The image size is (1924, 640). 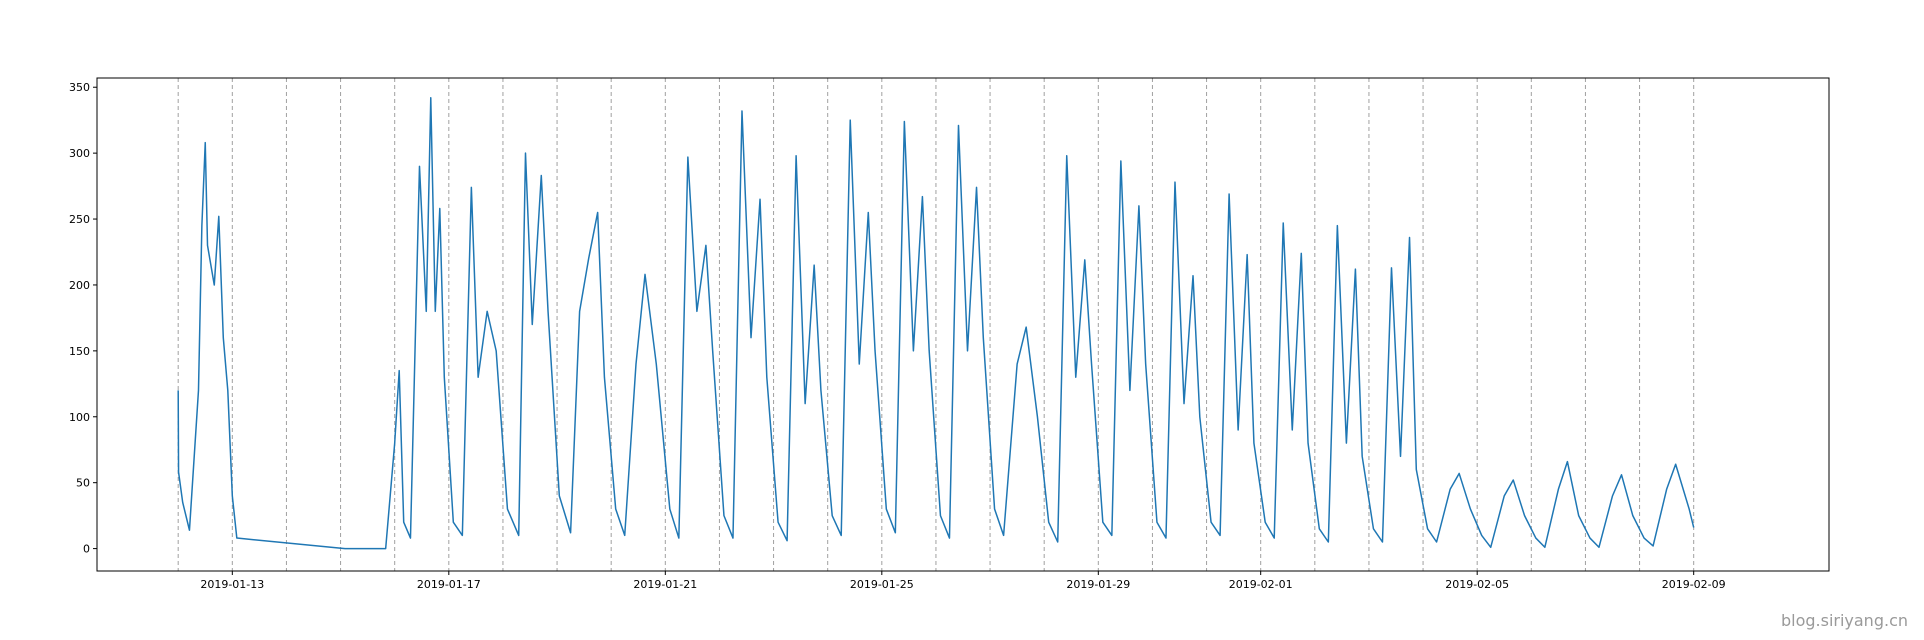 I want to click on x-tick-label: 2019-01-21, so click(x=665, y=584).